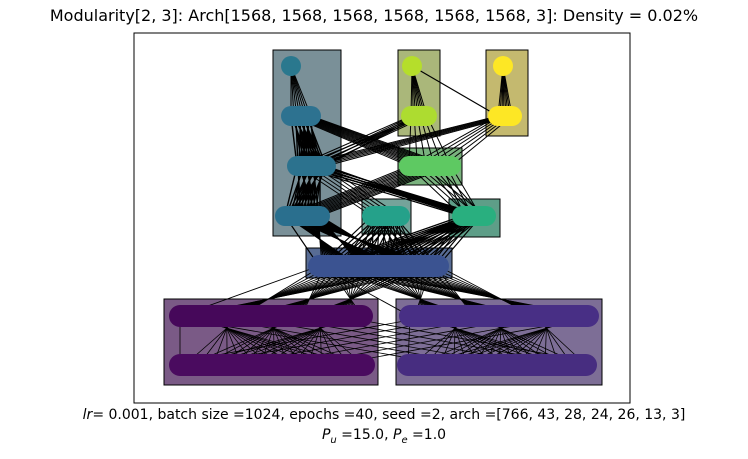 This screenshot has height=459, width=748. Describe the element at coordinates (326, 435) in the screenshot. I see `pu-symbol: P` at that location.